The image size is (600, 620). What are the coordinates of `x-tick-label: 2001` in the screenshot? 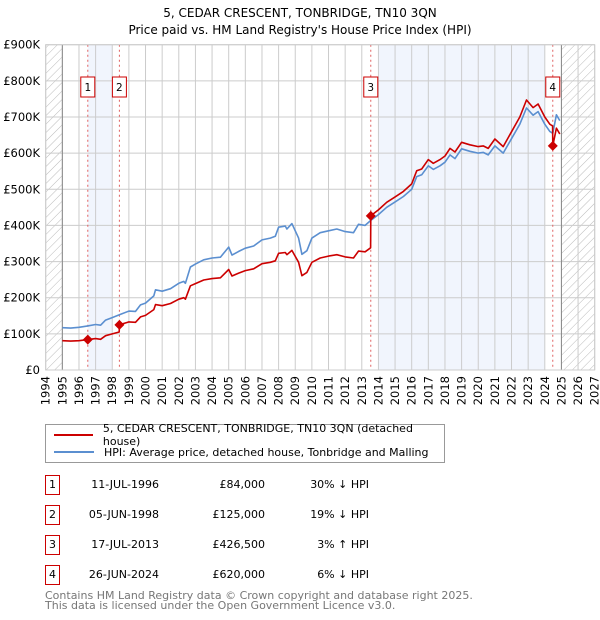 It's located at (162, 390).